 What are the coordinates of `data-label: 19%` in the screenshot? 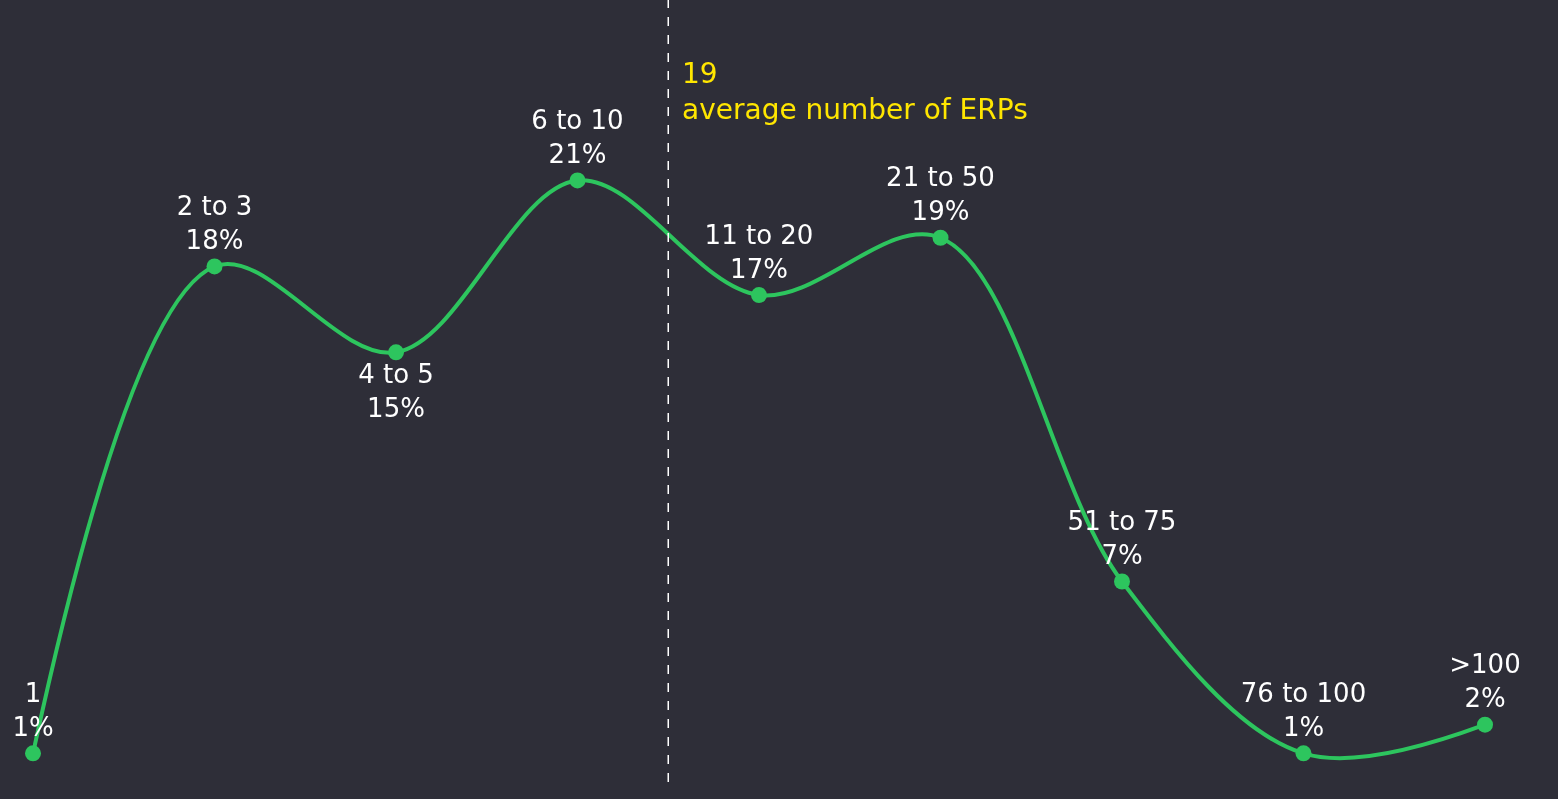 It's located at (940, 211).